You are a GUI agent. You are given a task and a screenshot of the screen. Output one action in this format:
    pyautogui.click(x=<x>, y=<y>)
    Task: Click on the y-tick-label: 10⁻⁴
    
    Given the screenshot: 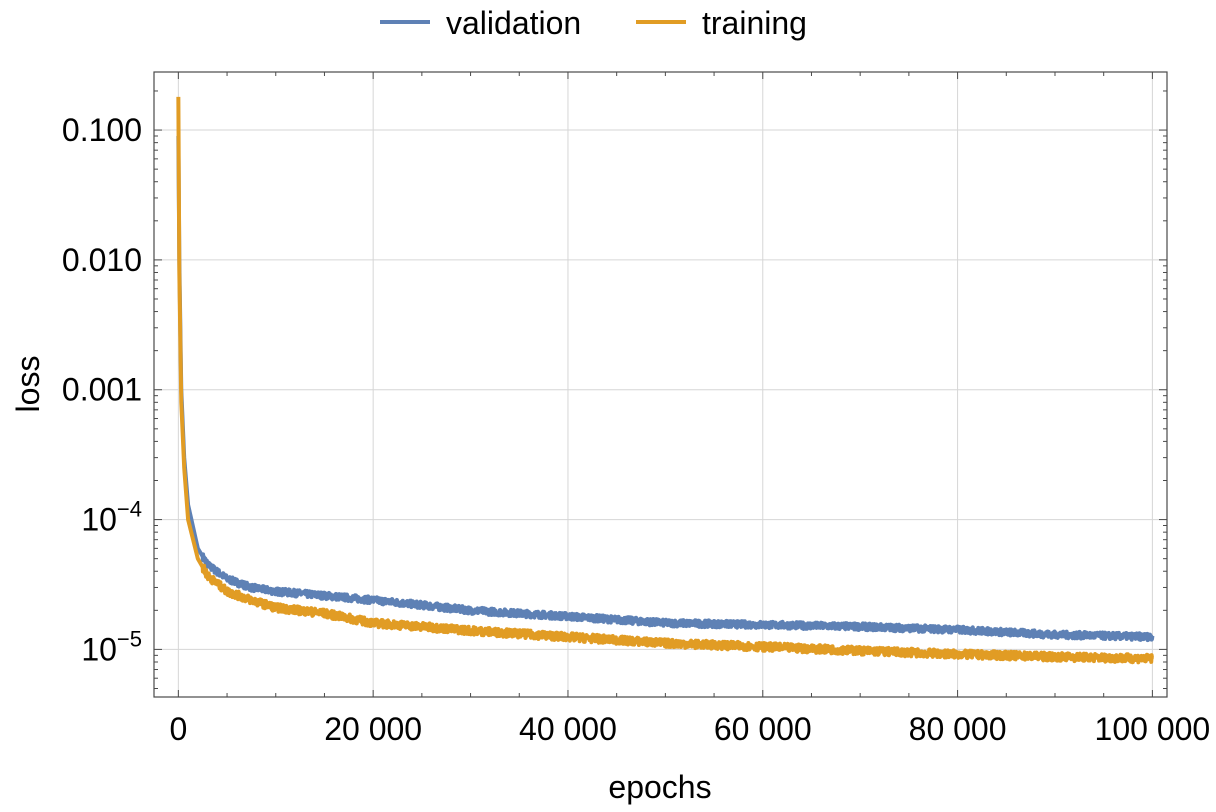 What is the action you would take?
    pyautogui.click(x=111, y=517)
    